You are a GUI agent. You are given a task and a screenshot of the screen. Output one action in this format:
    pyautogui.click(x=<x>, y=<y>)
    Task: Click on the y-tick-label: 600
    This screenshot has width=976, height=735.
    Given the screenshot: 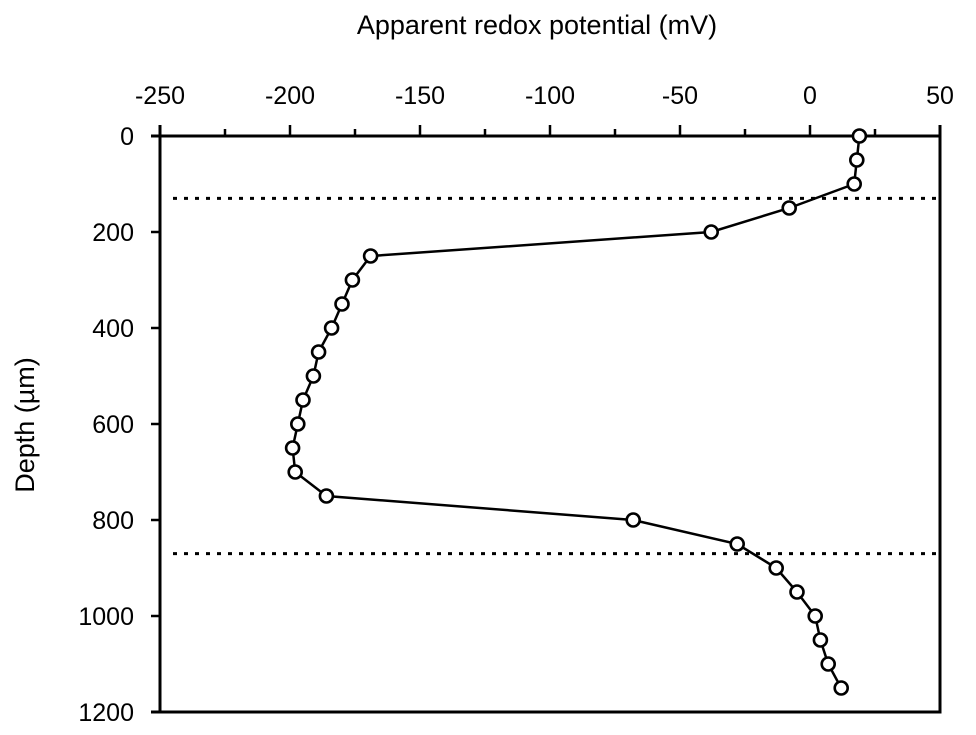 What is the action you would take?
    pyautogui.click(x=113, y=425)
    